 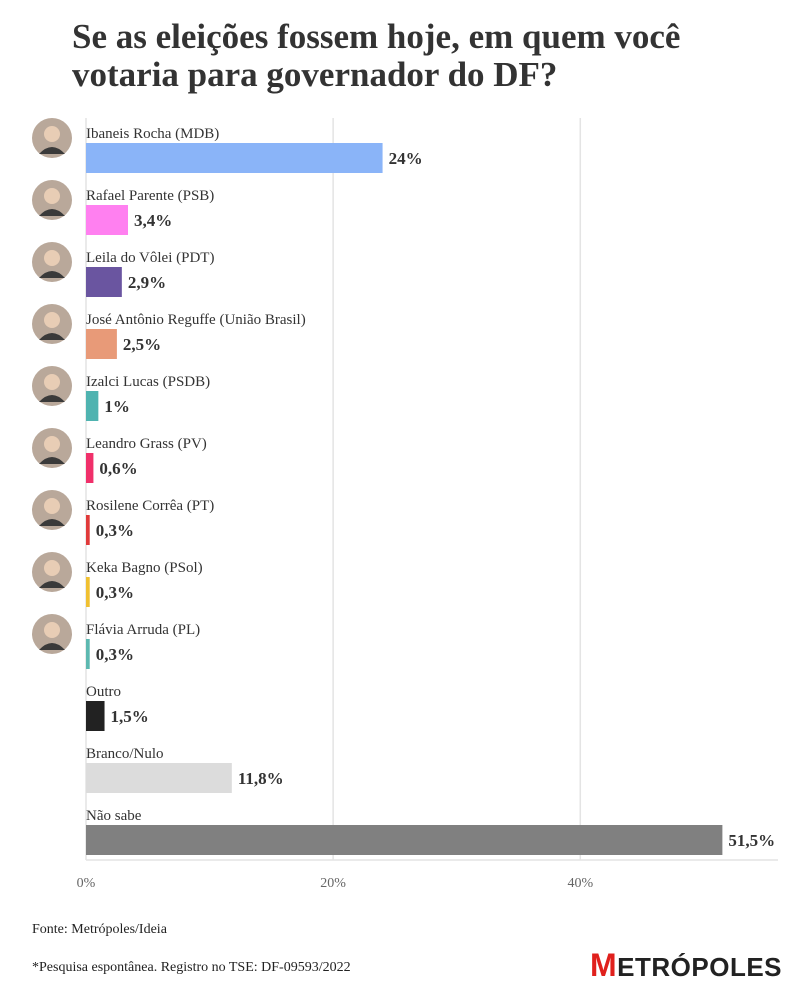 What do you see at coordinates (117, 406) in the screenshot?
I see `value-label: 1%` at bounding box center [117, 406].